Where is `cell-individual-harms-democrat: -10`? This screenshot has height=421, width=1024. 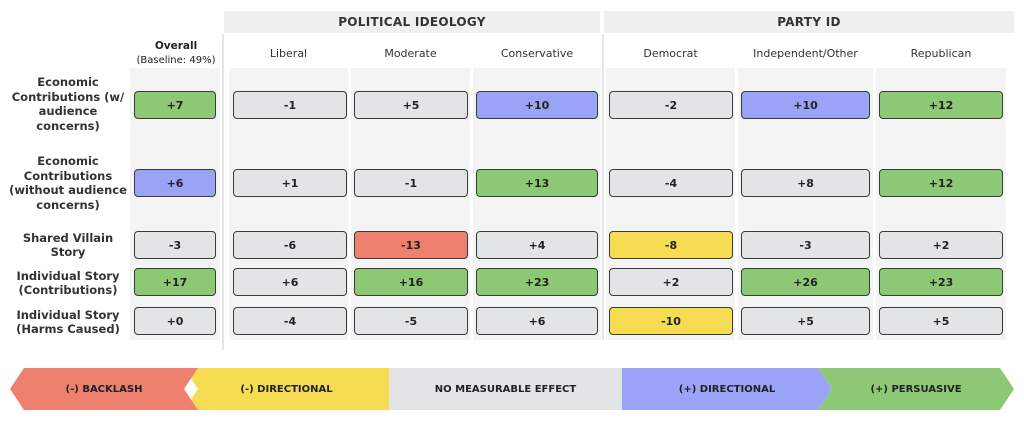 cell-individual-harms-democrat: -10 is located at coordinates (671, 321).